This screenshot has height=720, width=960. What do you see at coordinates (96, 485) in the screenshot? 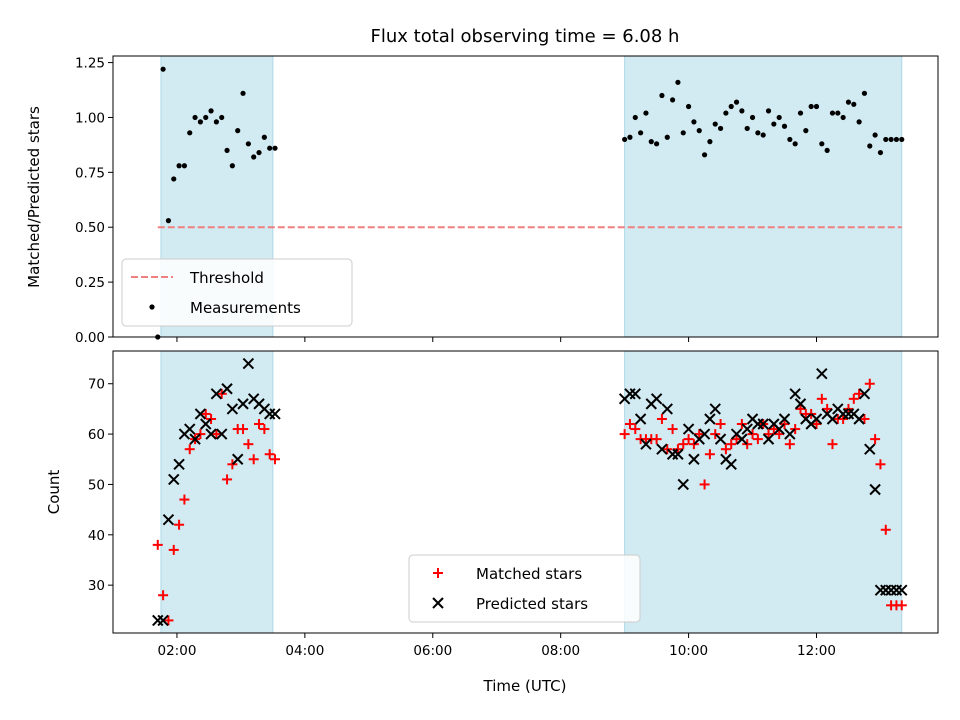
I see `y-tick-label: 50` at bounding box center [96, 485].